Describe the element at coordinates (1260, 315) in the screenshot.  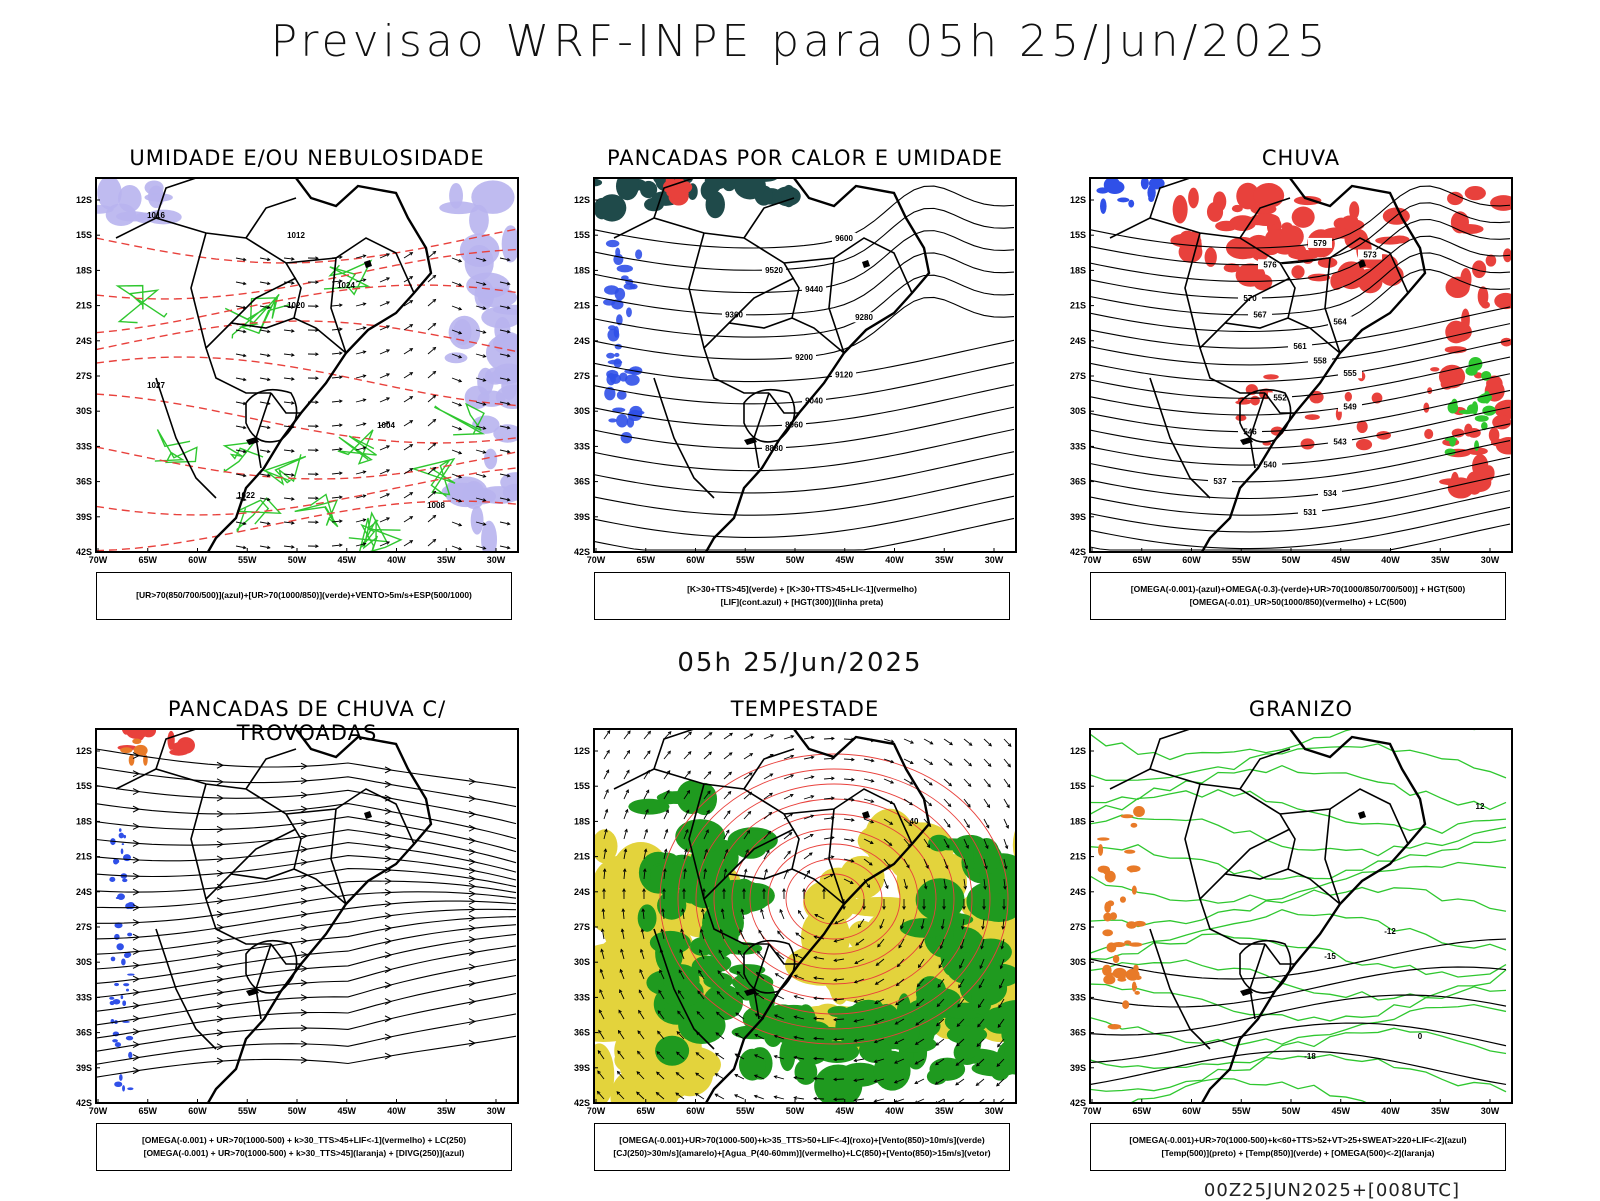
I see `contour-label: 567` at that location.